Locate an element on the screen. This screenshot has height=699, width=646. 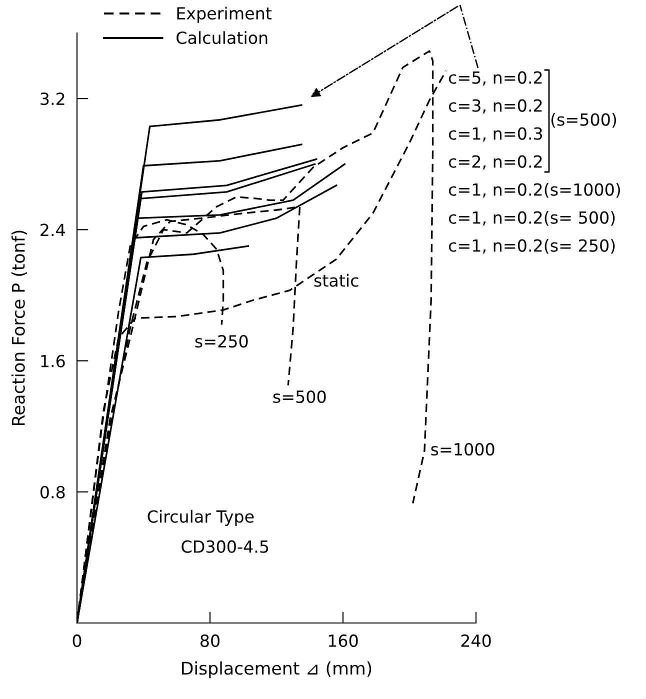
x-axis-title: Displacement ⊿ (mm) is located at coordinates (277, 669).